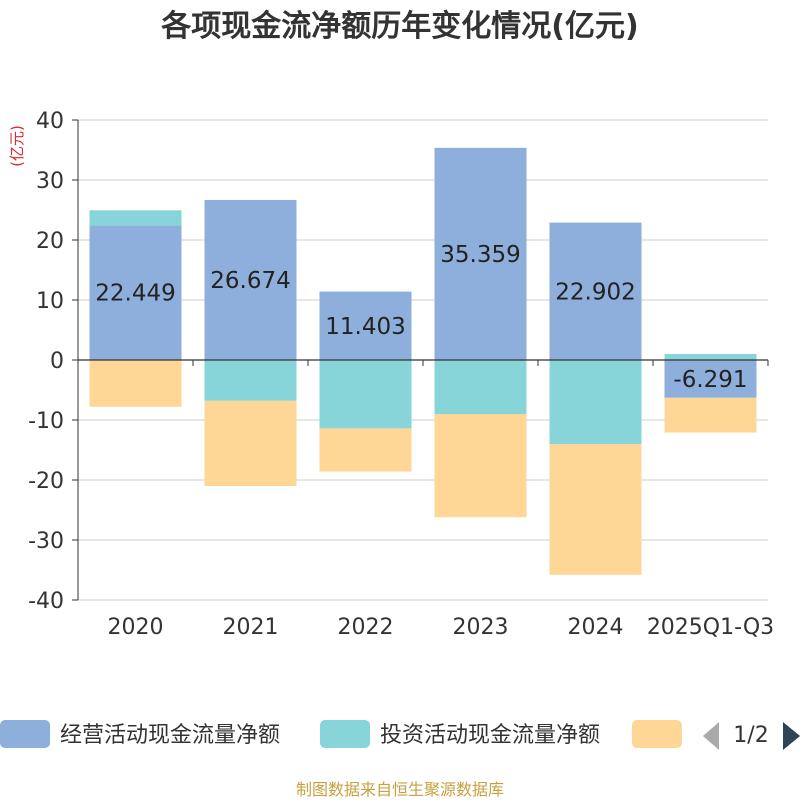 The width and height of the screenshot is (800, 800). I want to click on legend-prev-page-icon, so click(711, 736).